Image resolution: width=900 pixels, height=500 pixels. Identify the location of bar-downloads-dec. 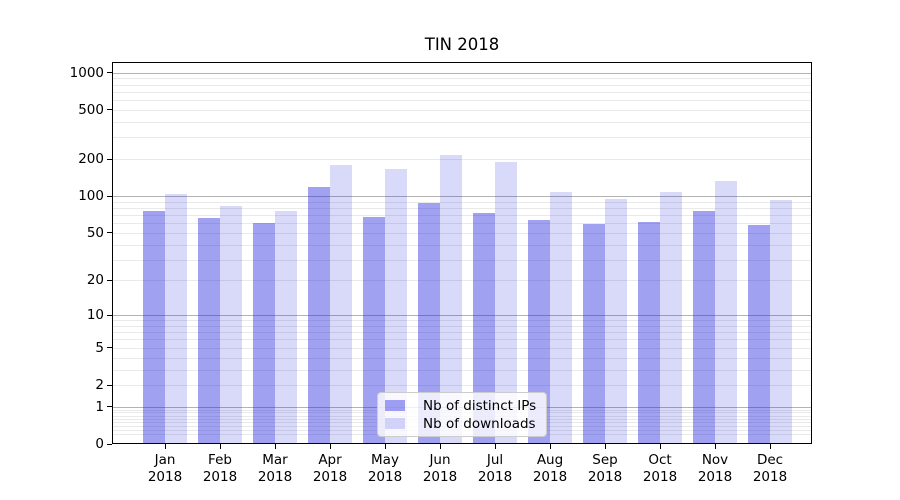
(781, 321).